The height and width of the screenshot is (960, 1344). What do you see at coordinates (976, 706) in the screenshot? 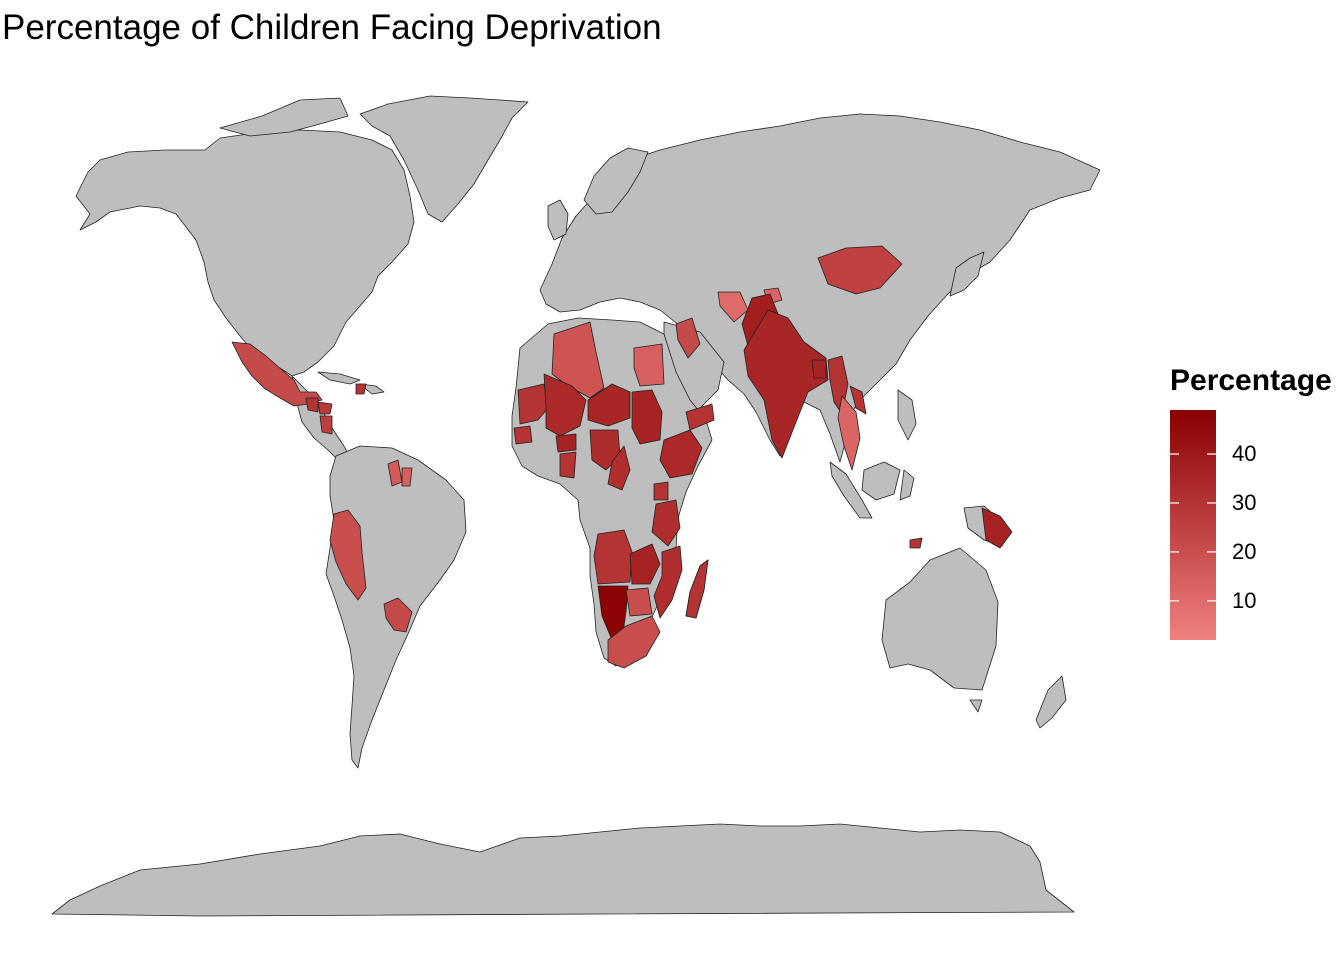
I see `tasmania` at bounding box center [976, 706].